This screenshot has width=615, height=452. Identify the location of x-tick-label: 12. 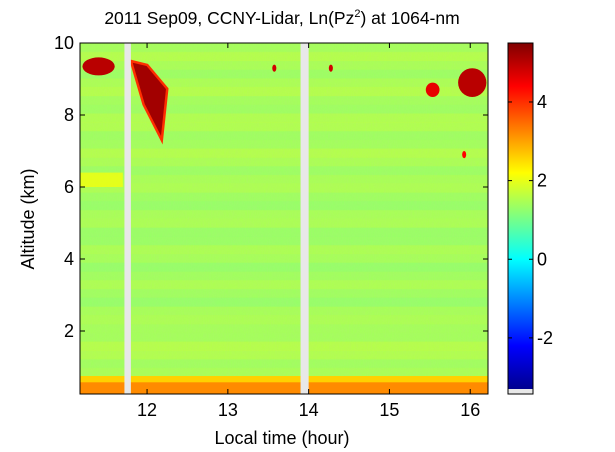
(147, 410).